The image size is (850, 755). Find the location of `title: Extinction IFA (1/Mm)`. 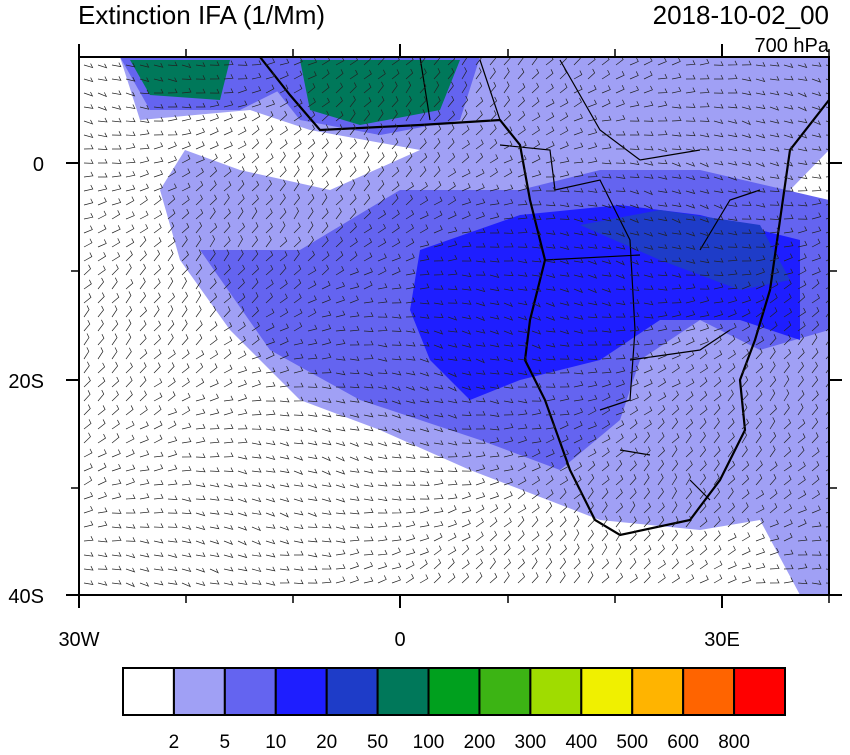

title: Extinction IFA (1/Mm) is located at coordinates (201, 15).